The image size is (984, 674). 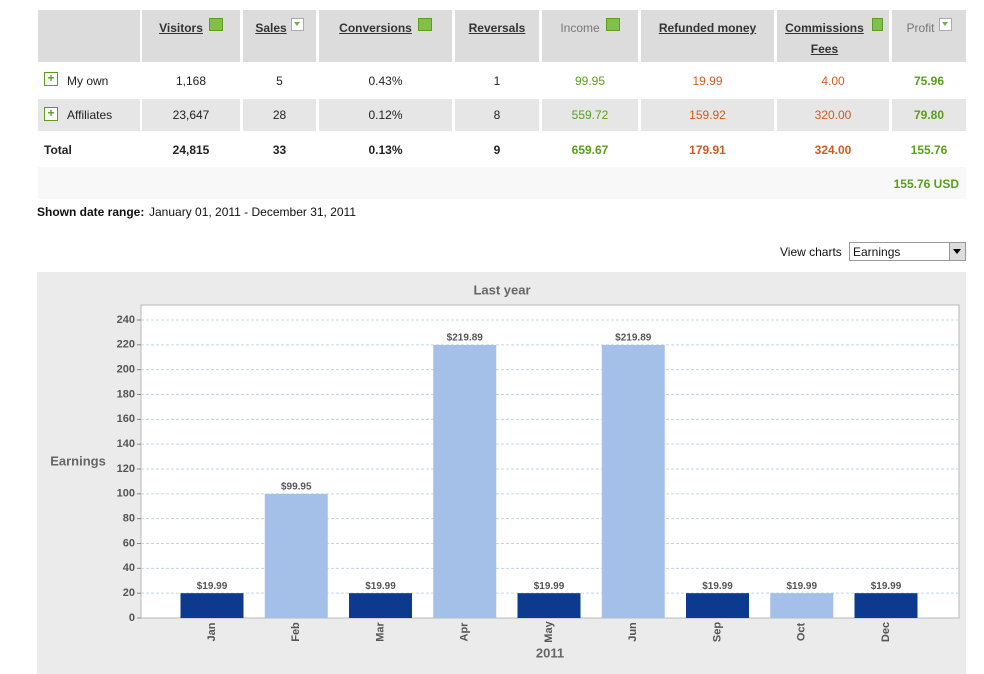 I want to click on date-range-value: January 01, 2011 - December 31, 2011, so click(x=253, y=212).